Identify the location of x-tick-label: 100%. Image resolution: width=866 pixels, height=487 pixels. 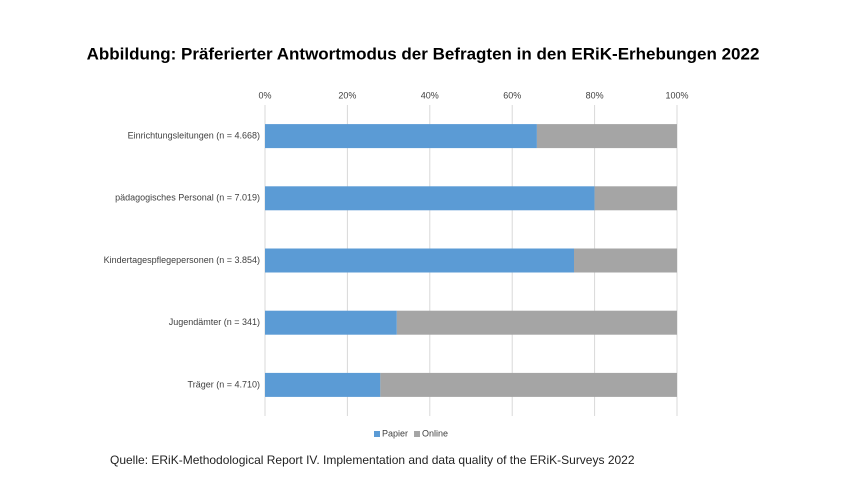
(676, 95).